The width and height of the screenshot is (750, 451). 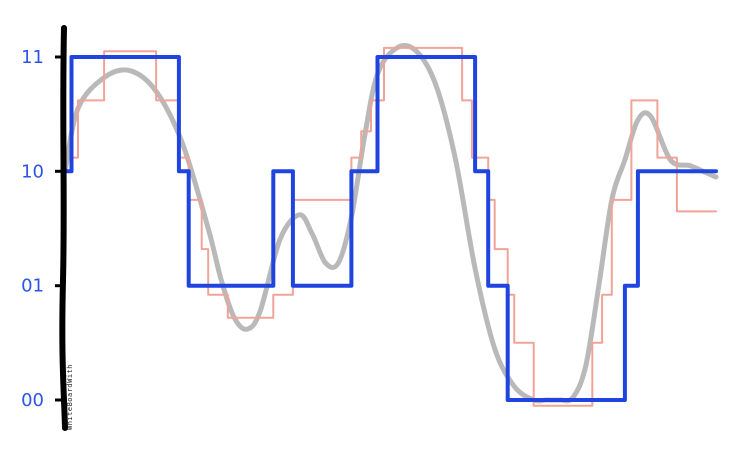 I want to click on y-tick-label: 10, so click(x=32, y=171).